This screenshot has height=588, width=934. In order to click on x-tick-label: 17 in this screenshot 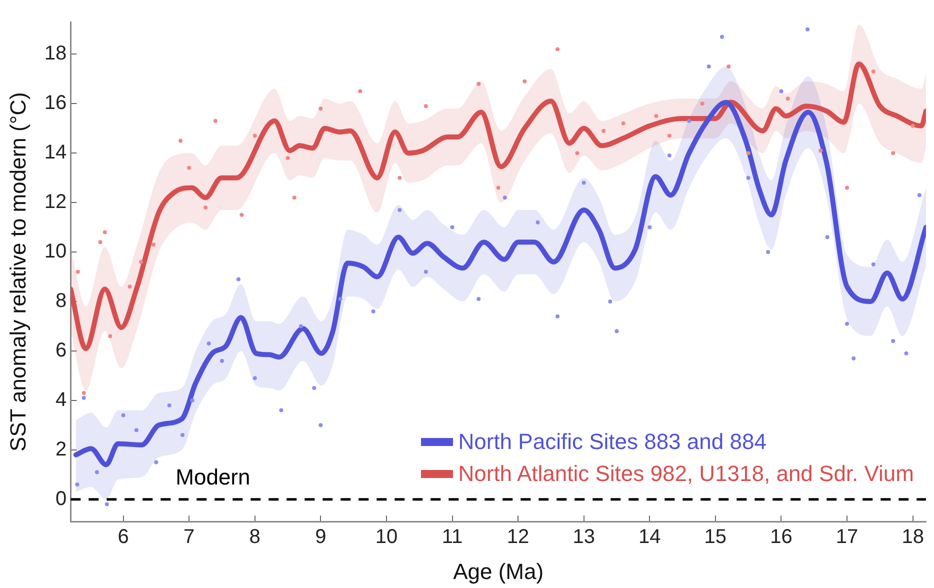, I will do `click(847, 537)`.